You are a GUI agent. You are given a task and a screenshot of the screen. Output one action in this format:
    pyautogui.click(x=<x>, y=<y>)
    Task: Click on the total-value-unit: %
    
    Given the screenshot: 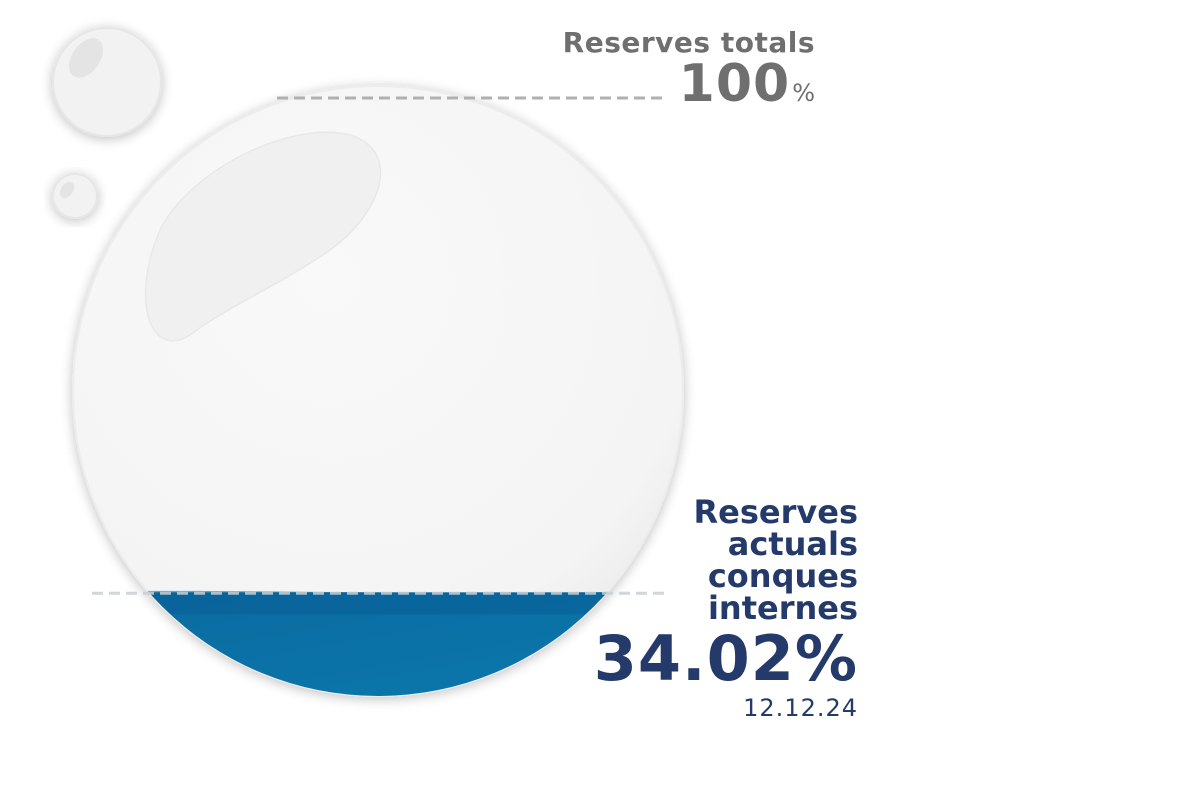 What is the action you would take?
    pyautogui.click(x=803, y=93)
    